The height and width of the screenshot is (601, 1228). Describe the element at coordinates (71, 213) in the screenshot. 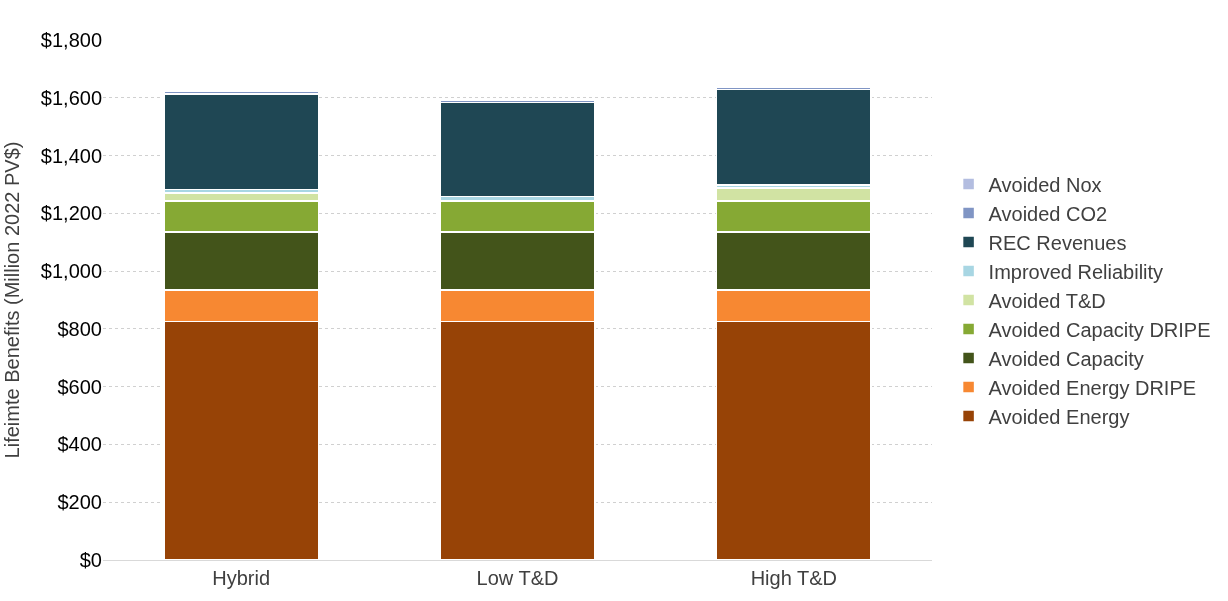

I see `y-tick-label: $1,200` at that location.